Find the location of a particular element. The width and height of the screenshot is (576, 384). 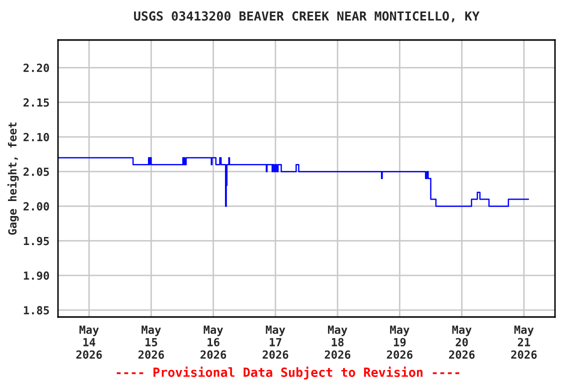

y-tick-label: 1.95 is located at coordinates (36, 241).